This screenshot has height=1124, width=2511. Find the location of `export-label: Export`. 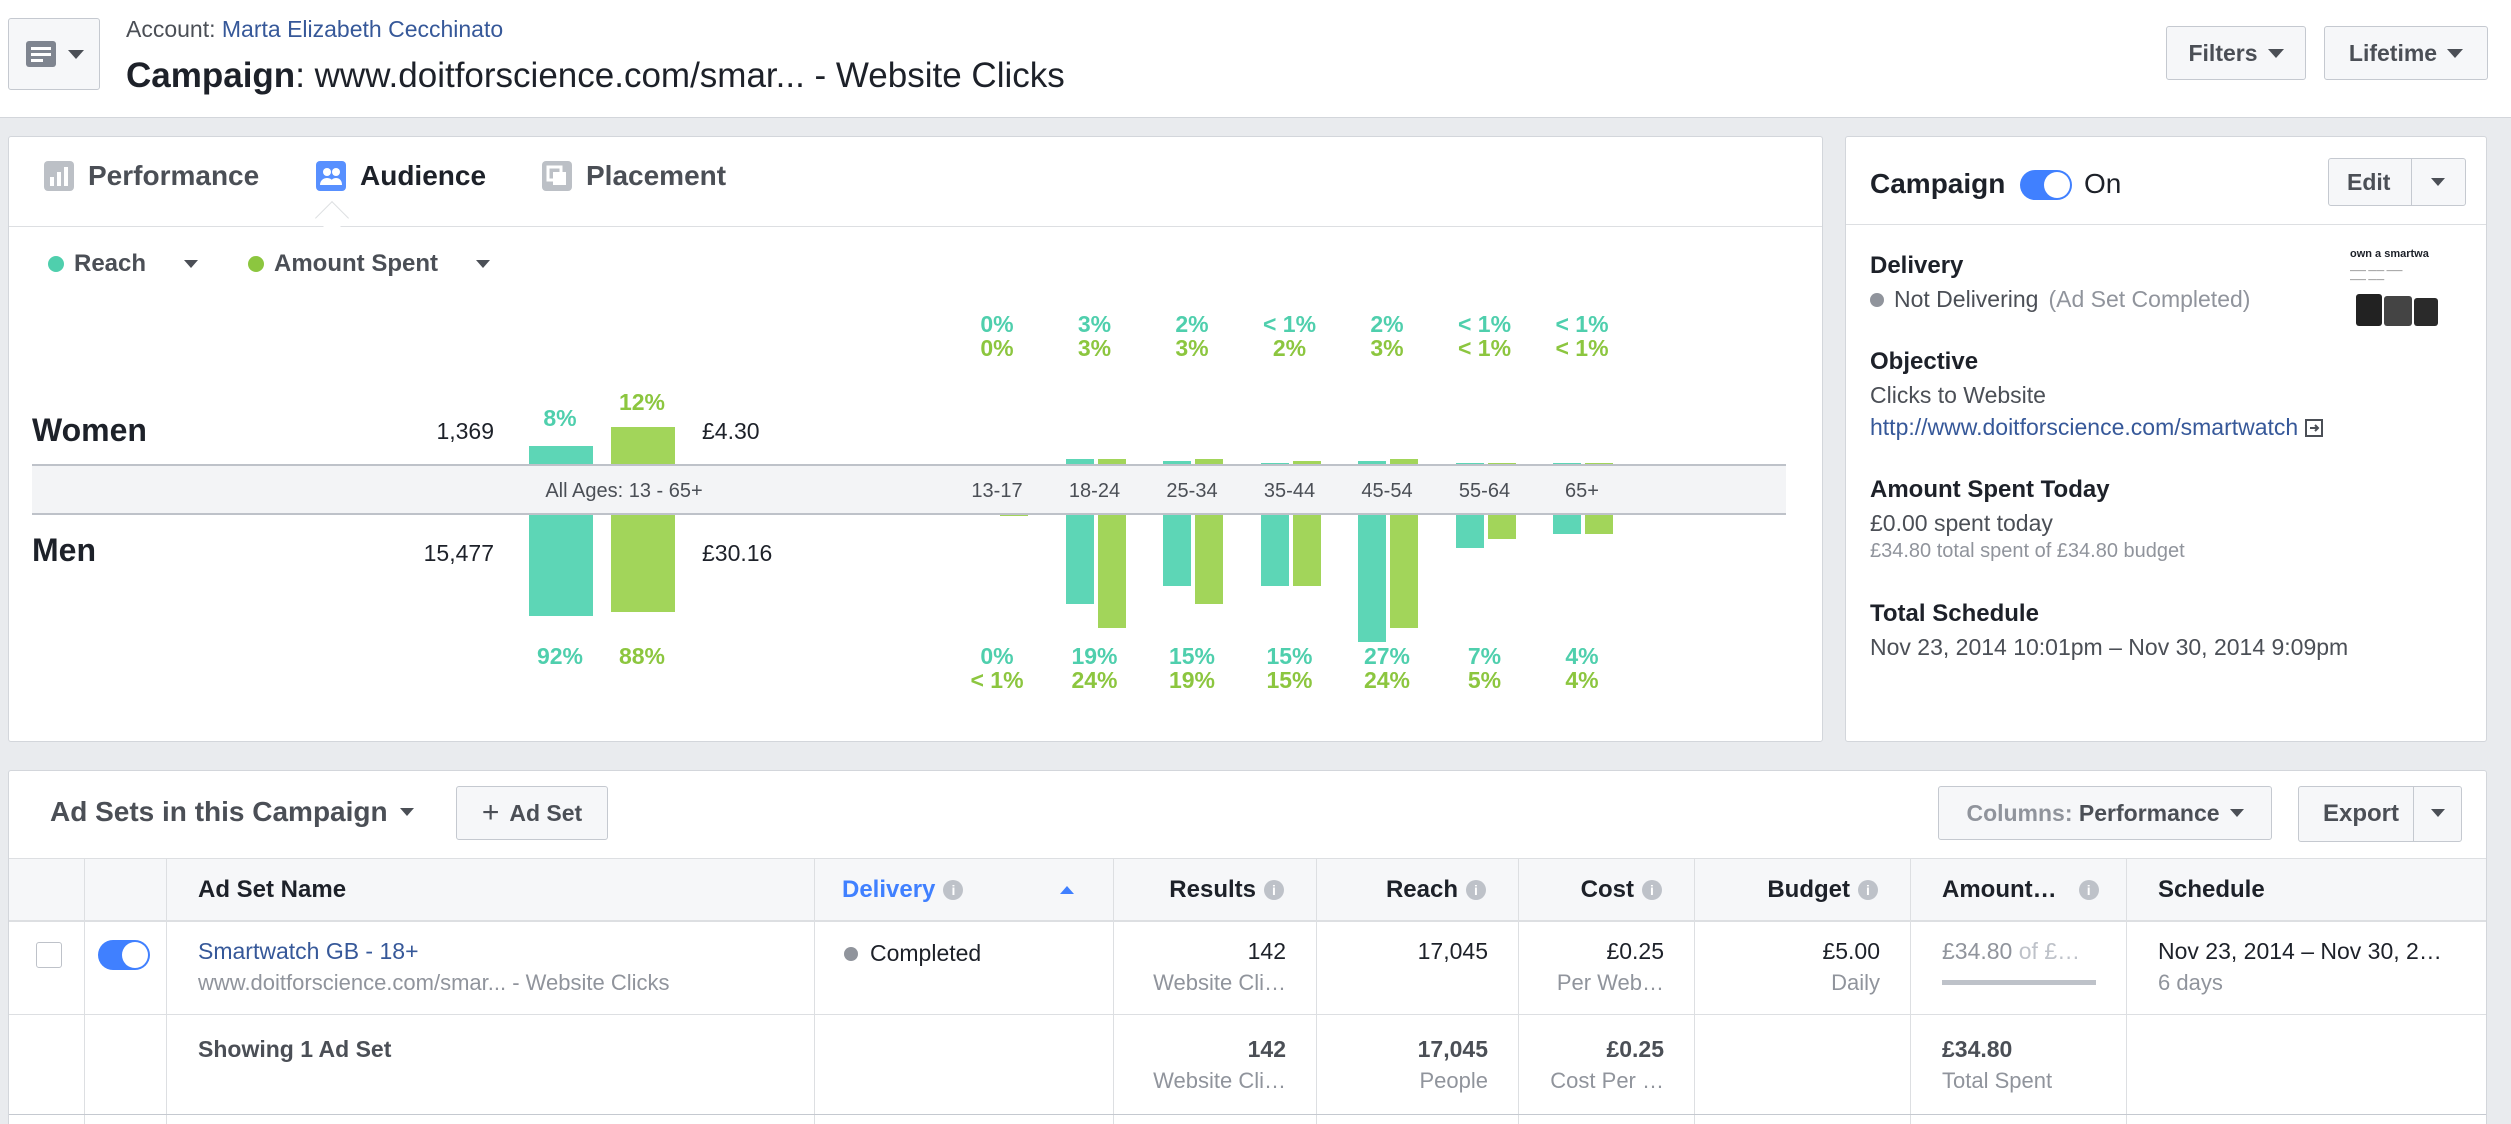

export-label: Export is located at coordinates (2361, 813).